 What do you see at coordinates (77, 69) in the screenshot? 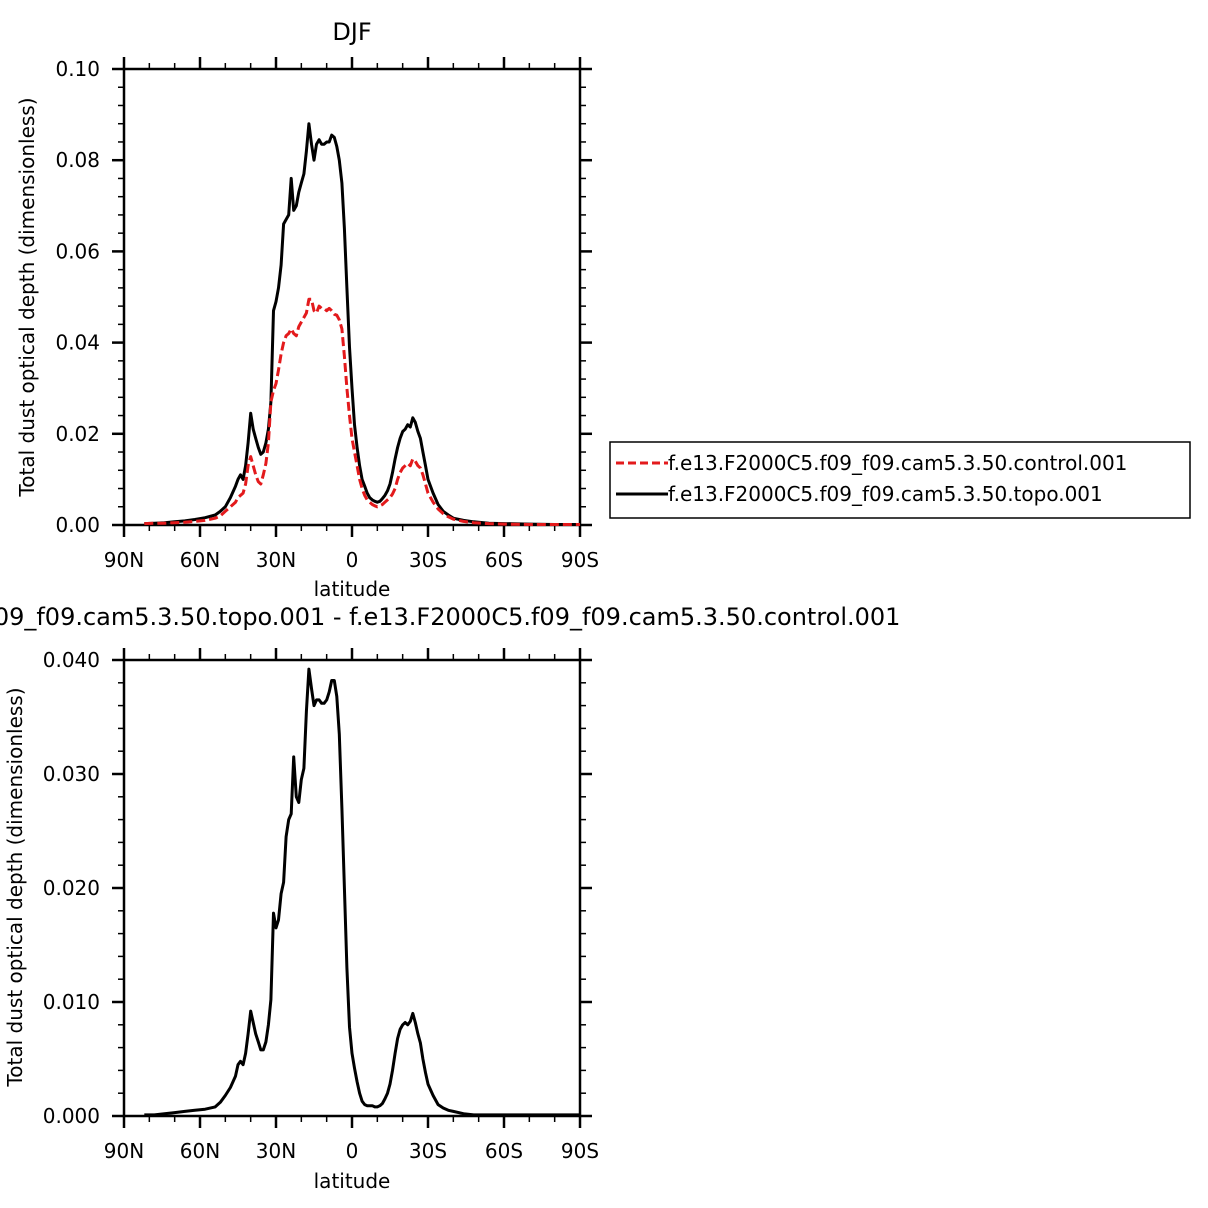
I see `y-tick-label: 0.10` at bounding box center [77, 69].